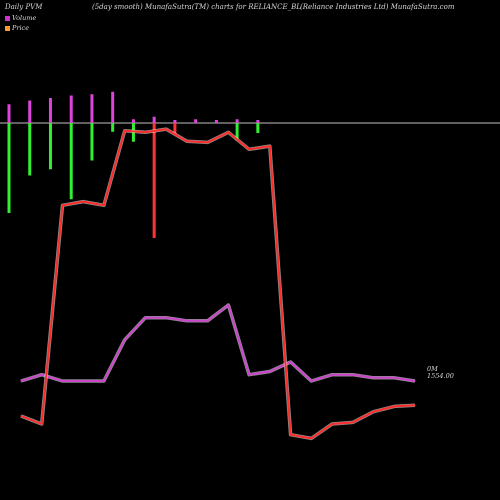 This screenshot has height=500, width=500. Describe the element at coordinates (24, 7) in the screenshot. I see `chart-header-left: Daily PVM` at that location.